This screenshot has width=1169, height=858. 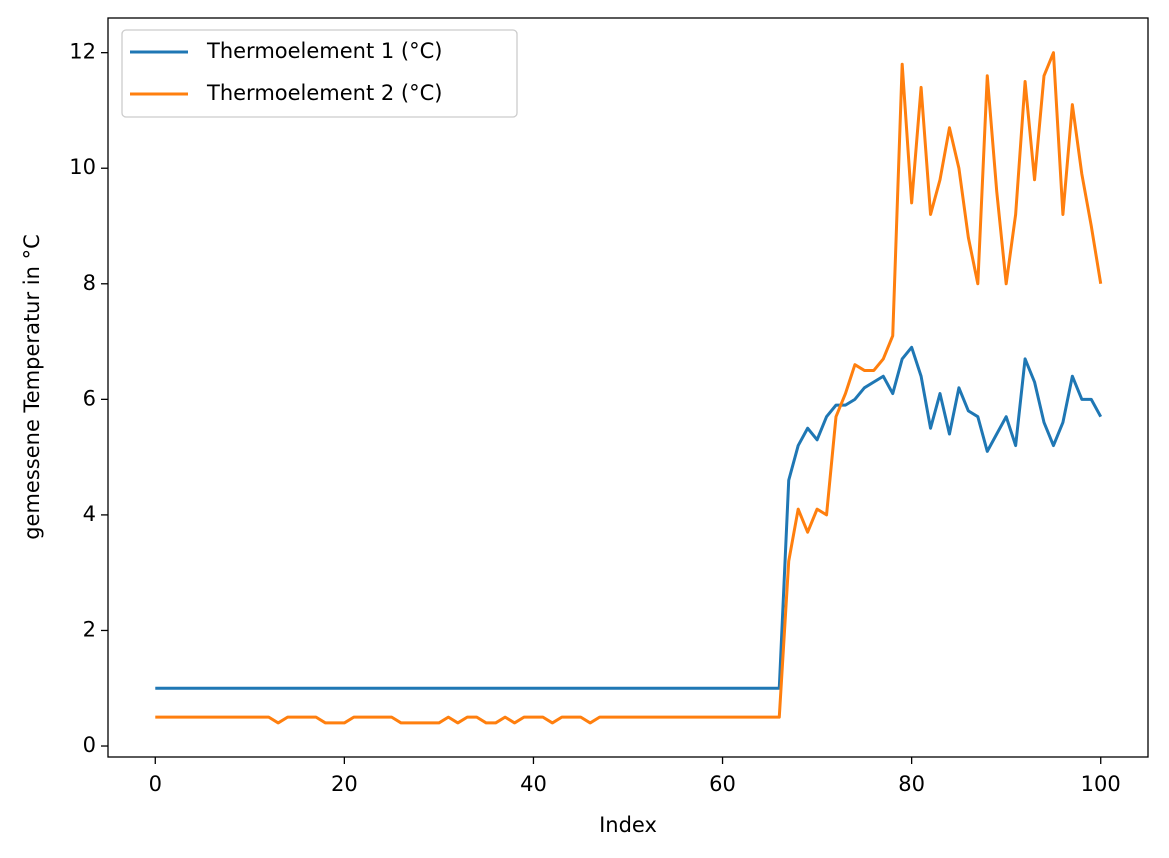 What do you see at coordinates (89, 745) in the screenshot?
I see `y-tick-label: 0` at bounding box center [89, 745].